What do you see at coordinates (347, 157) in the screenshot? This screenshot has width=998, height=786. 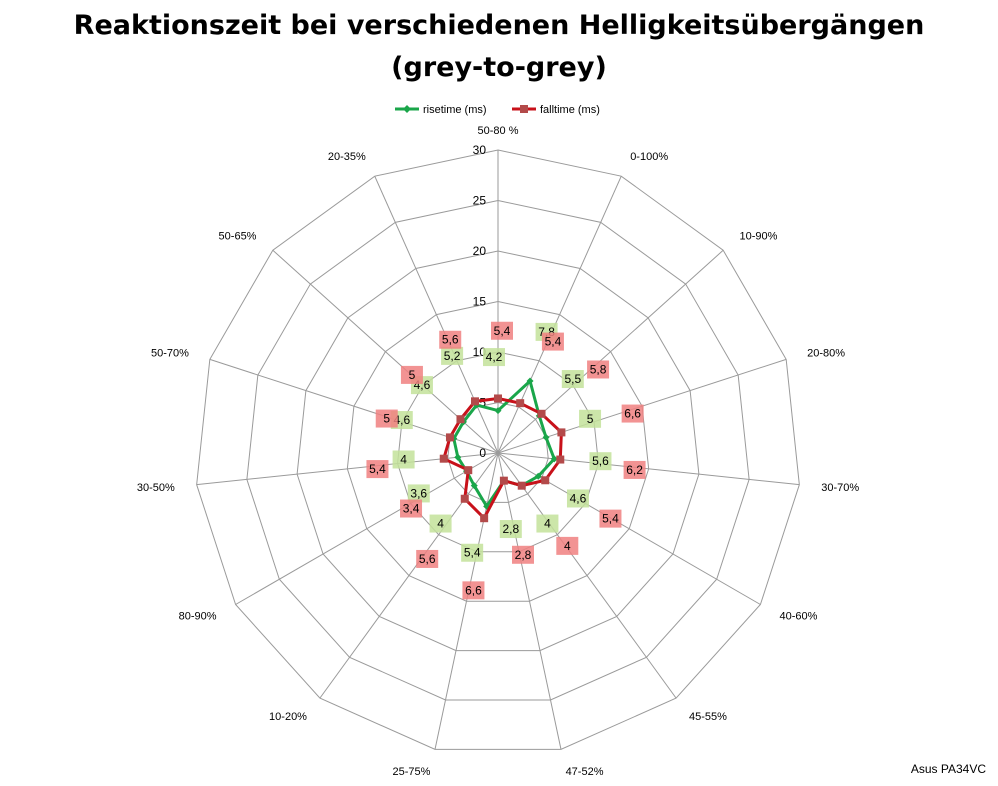 I see `category-label: 20-35%` at bounding box center [347, 157].